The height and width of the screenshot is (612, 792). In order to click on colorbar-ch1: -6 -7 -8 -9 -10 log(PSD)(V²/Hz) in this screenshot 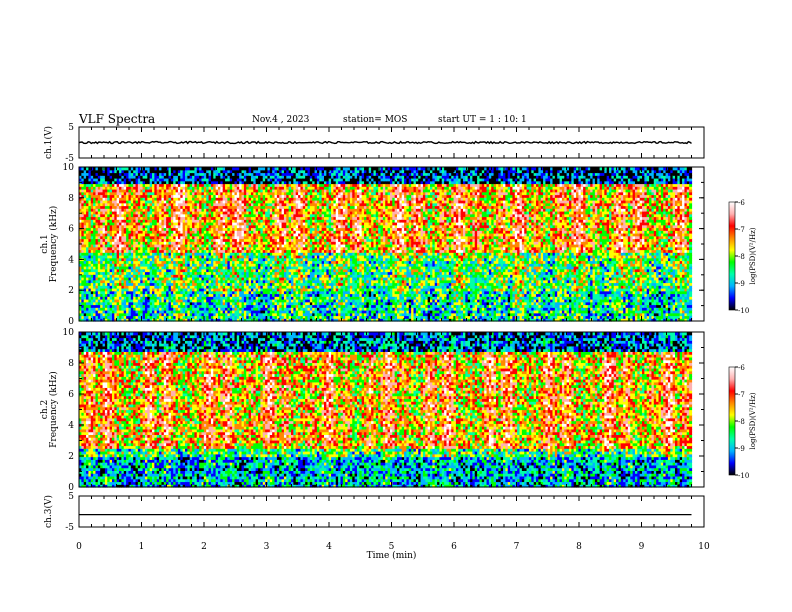, I will do `click(742, 257)`.